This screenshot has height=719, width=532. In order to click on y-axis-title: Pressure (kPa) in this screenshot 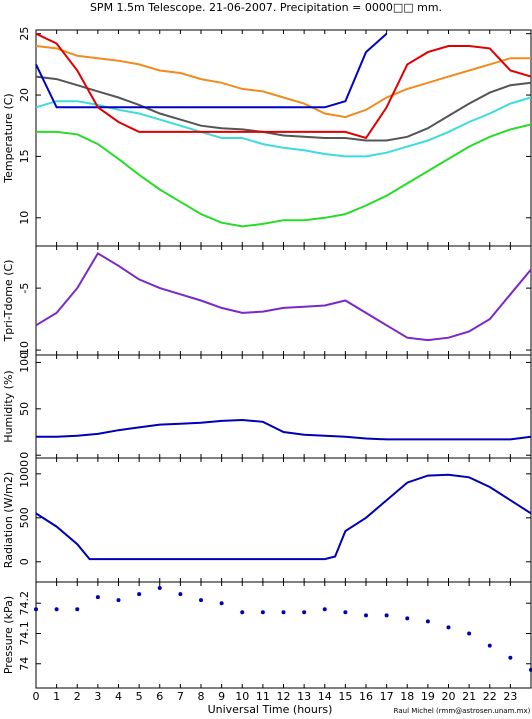, I will do `click(8, 635)`.